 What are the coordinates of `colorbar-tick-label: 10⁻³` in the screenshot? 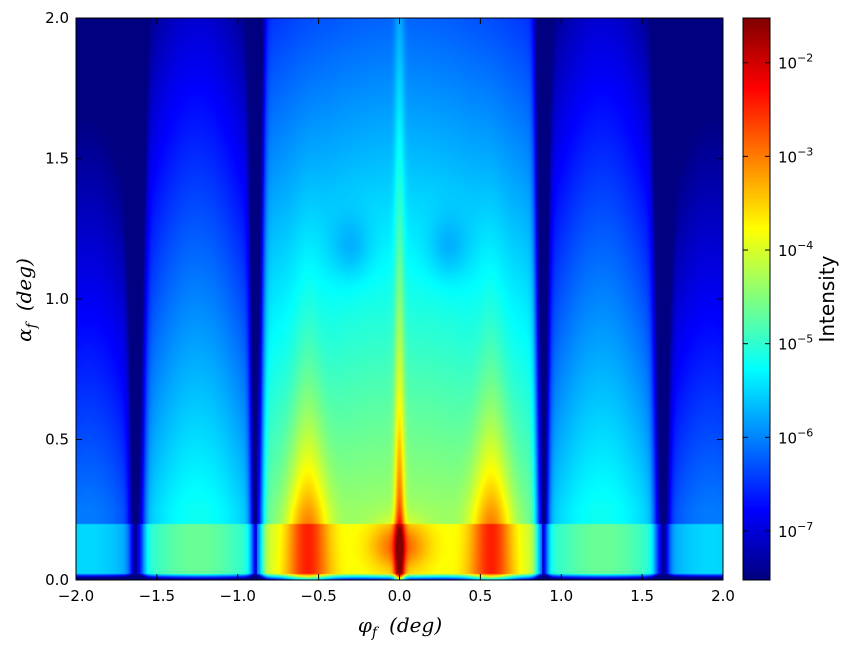 It's located at (795, 155).